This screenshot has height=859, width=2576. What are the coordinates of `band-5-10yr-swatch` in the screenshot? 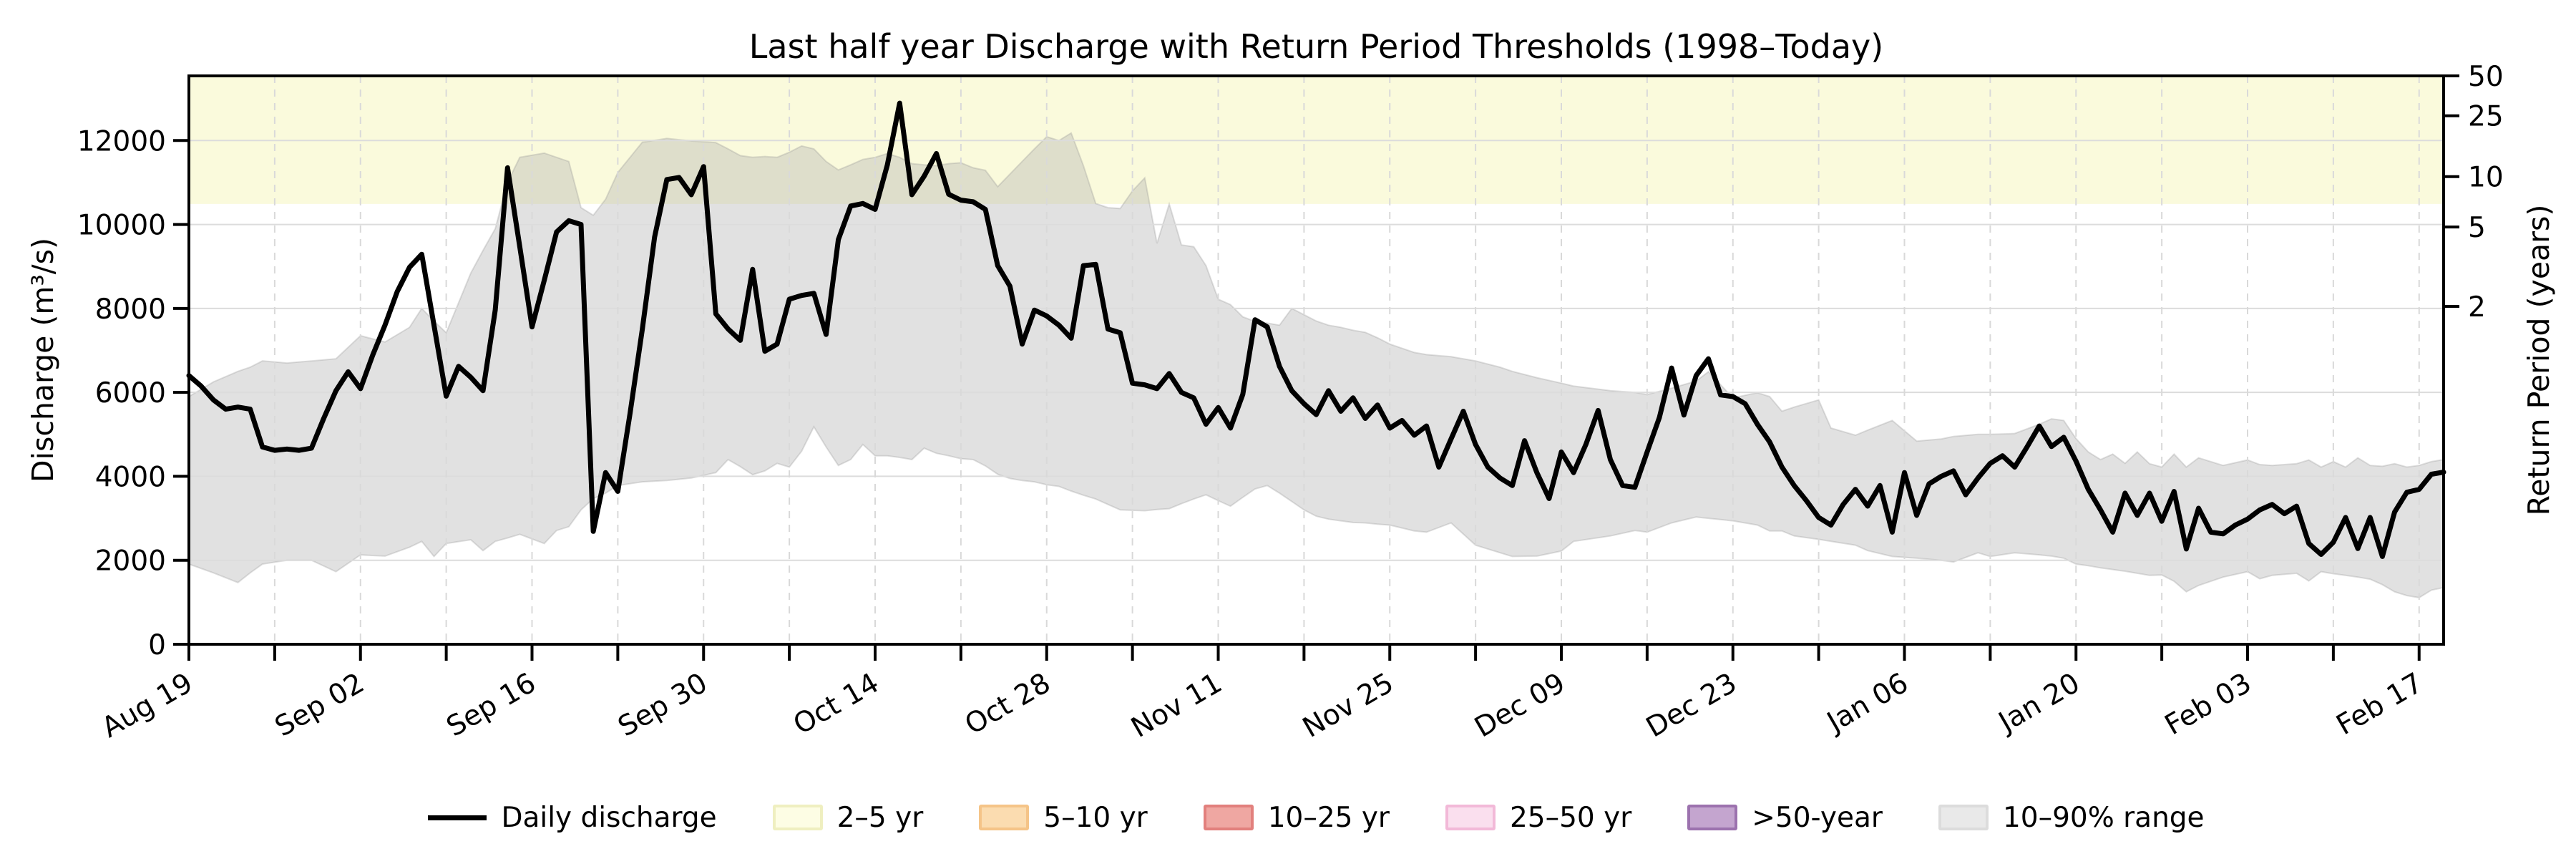 It's located at (1004, 817).